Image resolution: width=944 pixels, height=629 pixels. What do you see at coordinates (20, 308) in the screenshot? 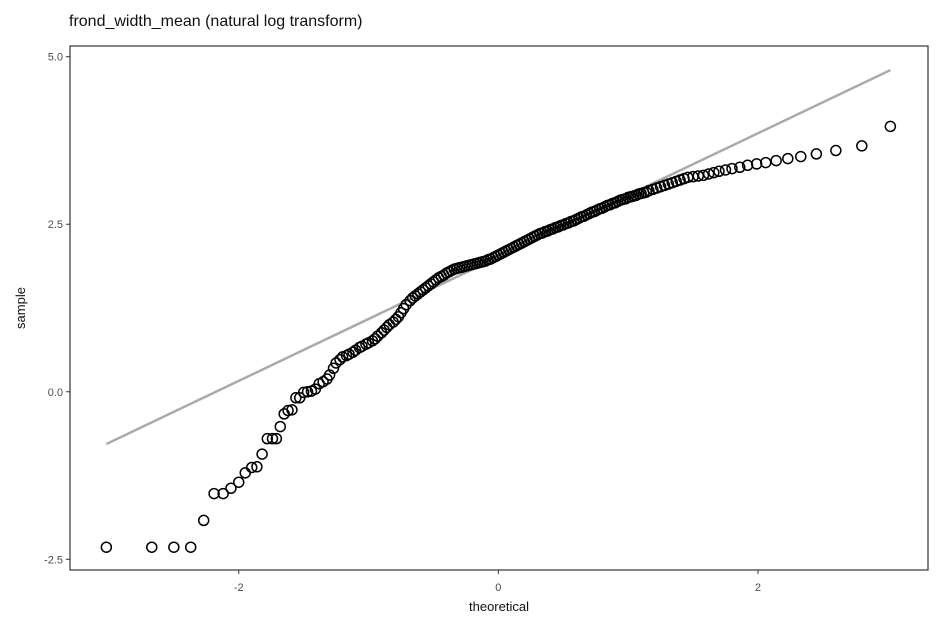
I see `y-axis-title: sample` at bounding box center [20, 308].